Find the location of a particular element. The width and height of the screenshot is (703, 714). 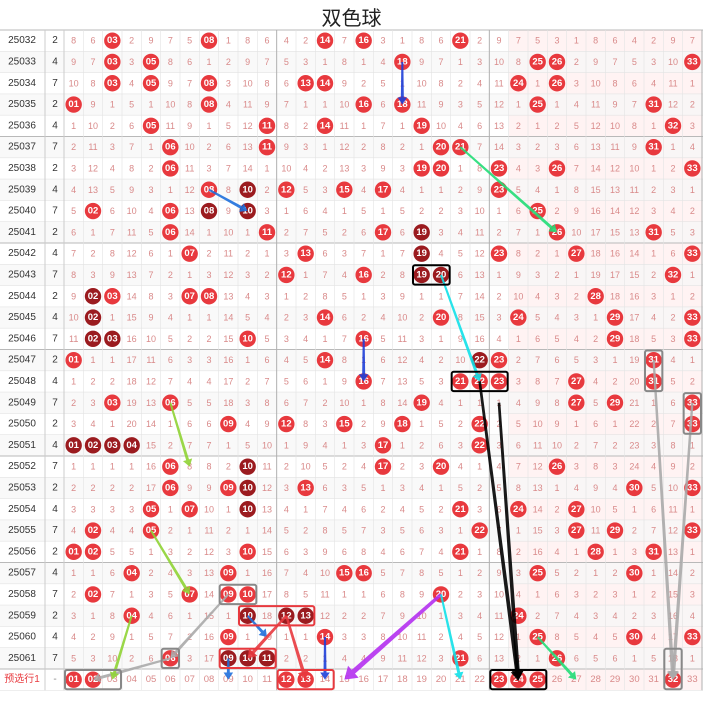

miss-count: 18 is located at coordinates (267, 616).